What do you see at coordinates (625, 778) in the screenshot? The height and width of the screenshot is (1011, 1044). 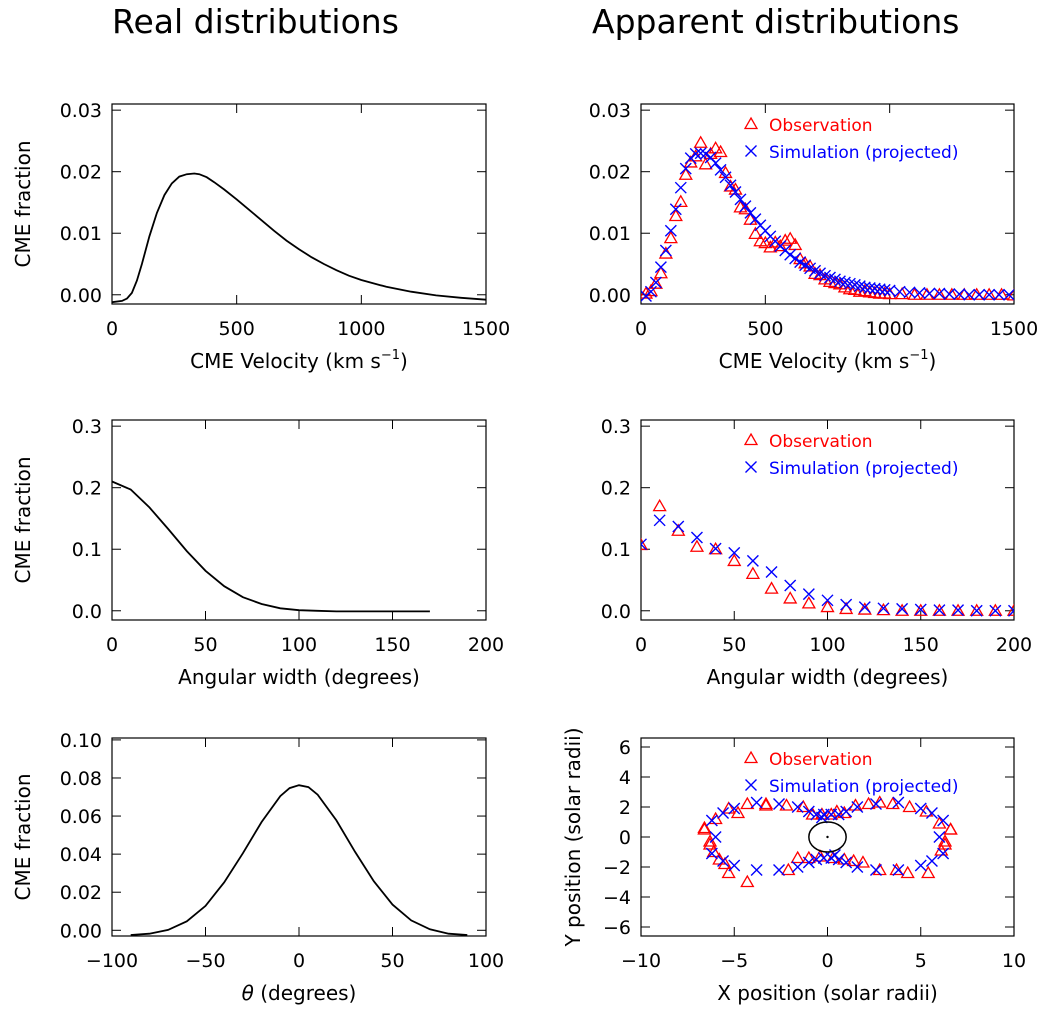 I see `y-tick-label: 4` at bounding box center [625, 778].